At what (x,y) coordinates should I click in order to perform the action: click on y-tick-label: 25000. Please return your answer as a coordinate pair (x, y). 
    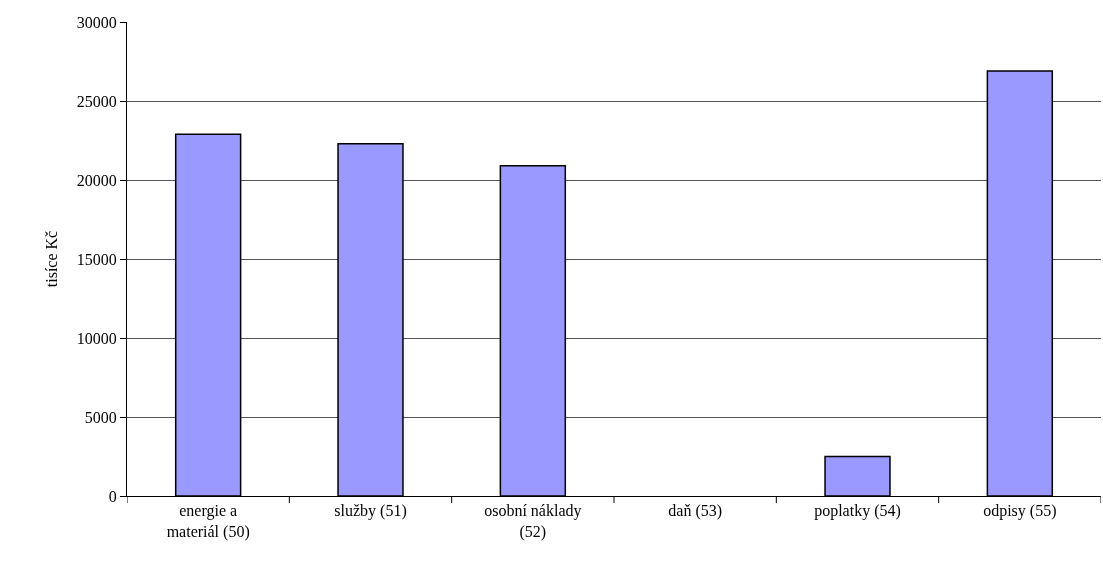
    Looking at the image, I should click on (96, 101).